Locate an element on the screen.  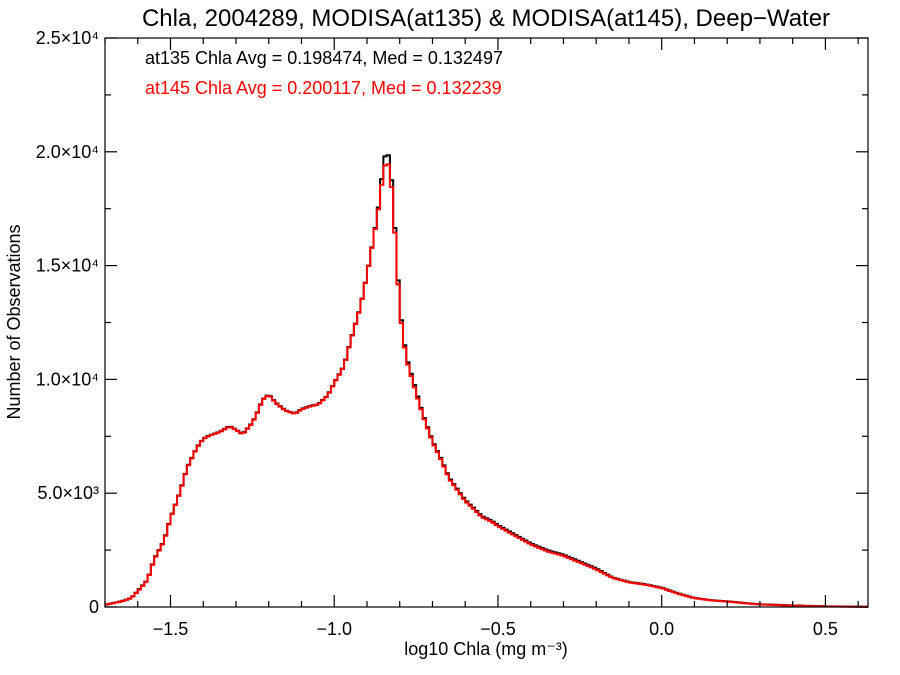
x-tick-label: −0.5 is located at coordinates (498, 629).